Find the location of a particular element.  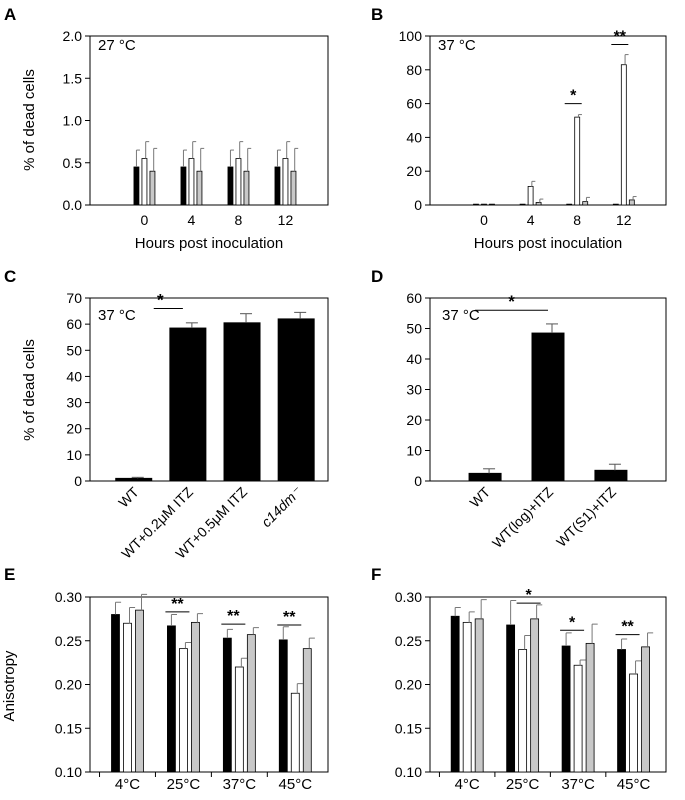

panel-letter: F is located at coordinates (376, 574).